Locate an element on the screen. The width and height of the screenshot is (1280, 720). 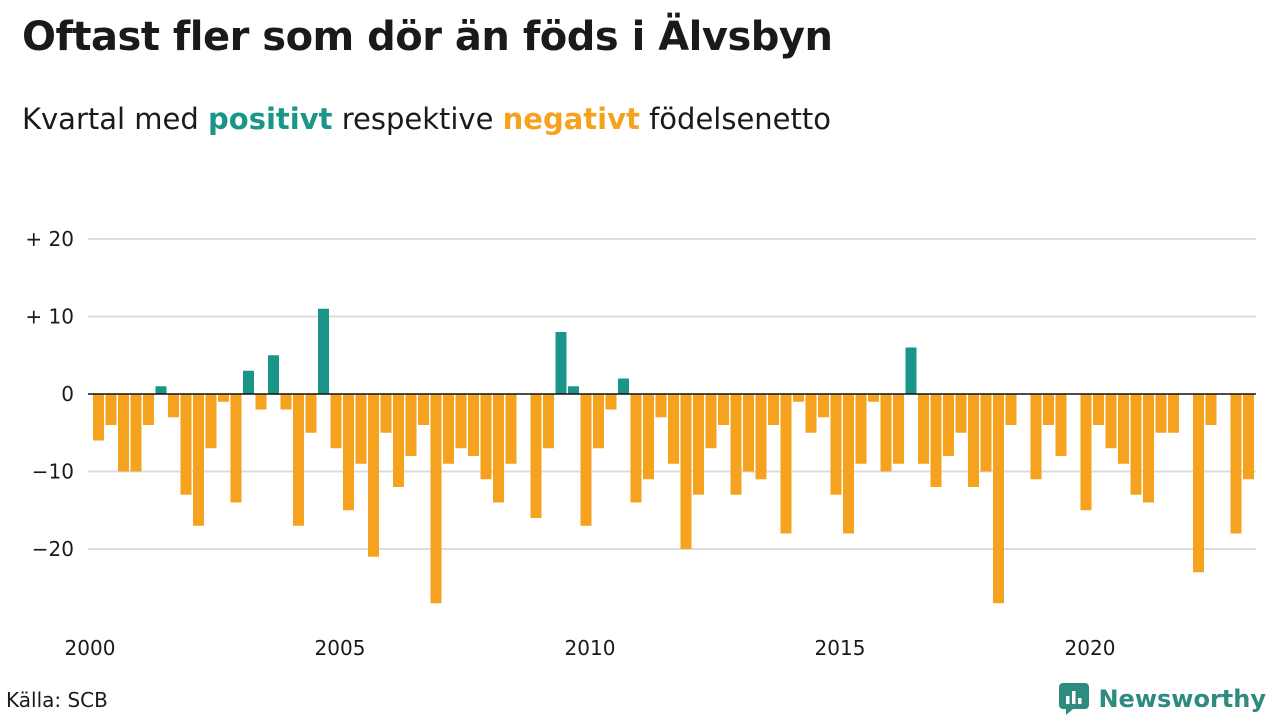
y-tick-label: −20 is located at coordinates (53, 549).